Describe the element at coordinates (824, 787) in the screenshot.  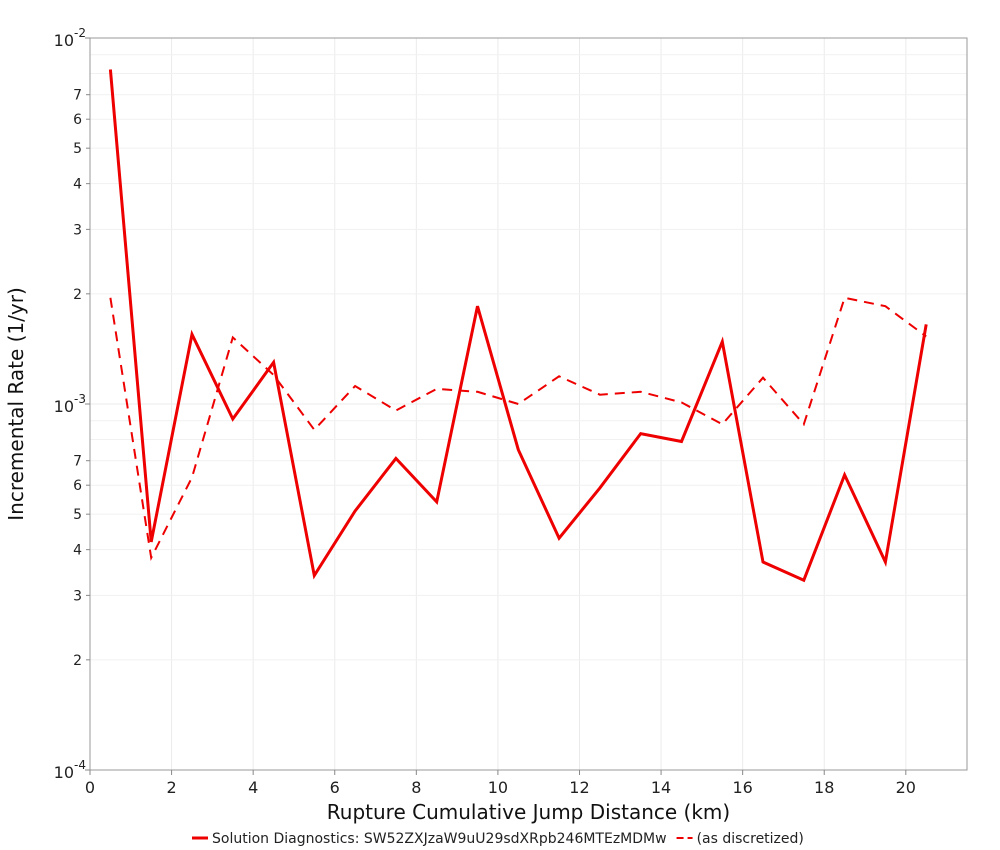
I see `x-tick-label: 18` at that location.